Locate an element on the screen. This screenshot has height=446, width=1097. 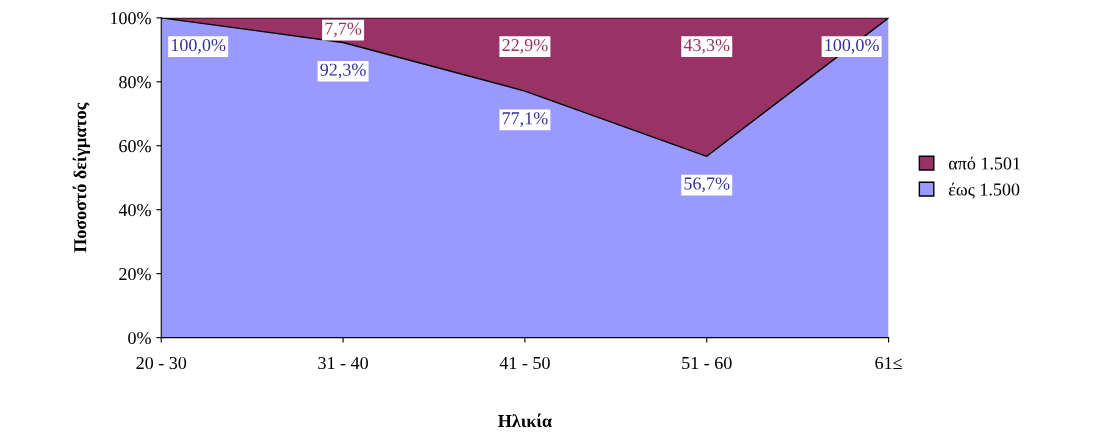
y-tick-label: 80% is located at coordinates (135, 82).